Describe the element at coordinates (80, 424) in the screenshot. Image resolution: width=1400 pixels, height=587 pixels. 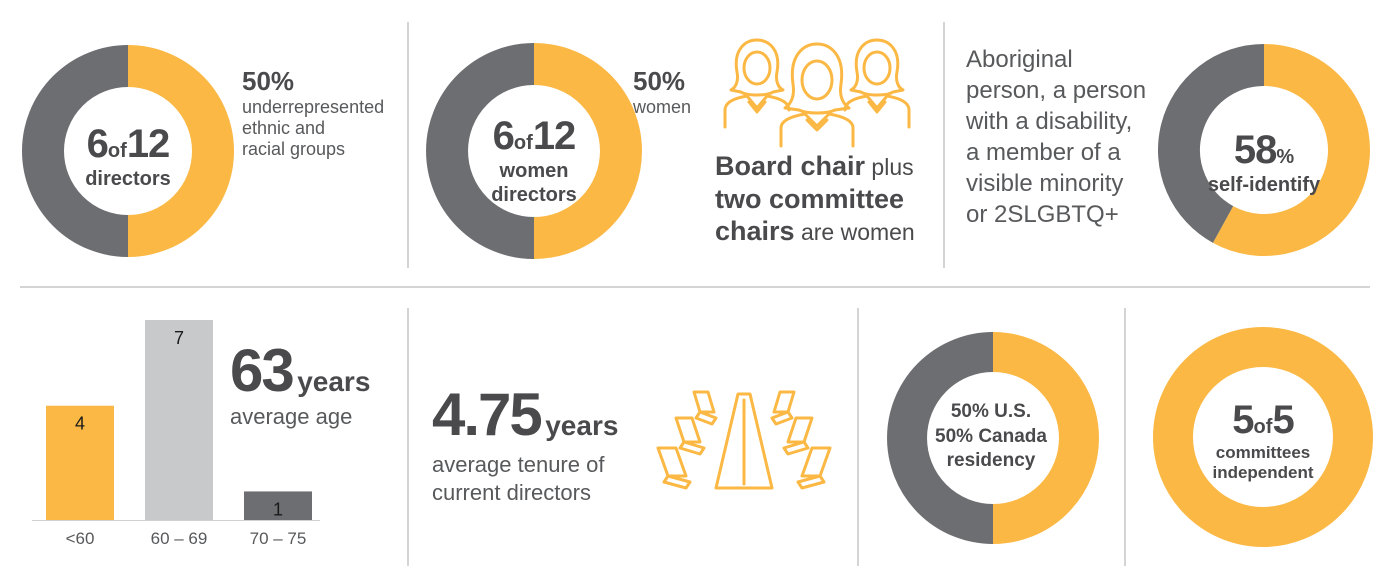
I see `age-bar-value-0: 4` at that location.